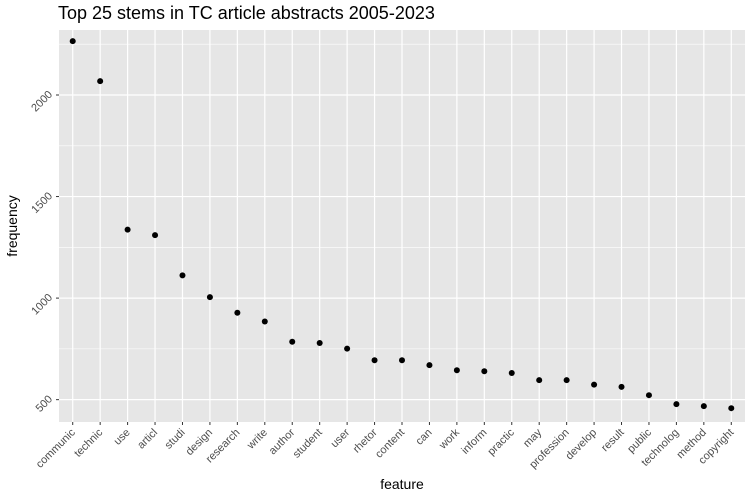  Describe the element at coordinates (594, 384) in the screenshot. I see `data-point-develop` at that location.